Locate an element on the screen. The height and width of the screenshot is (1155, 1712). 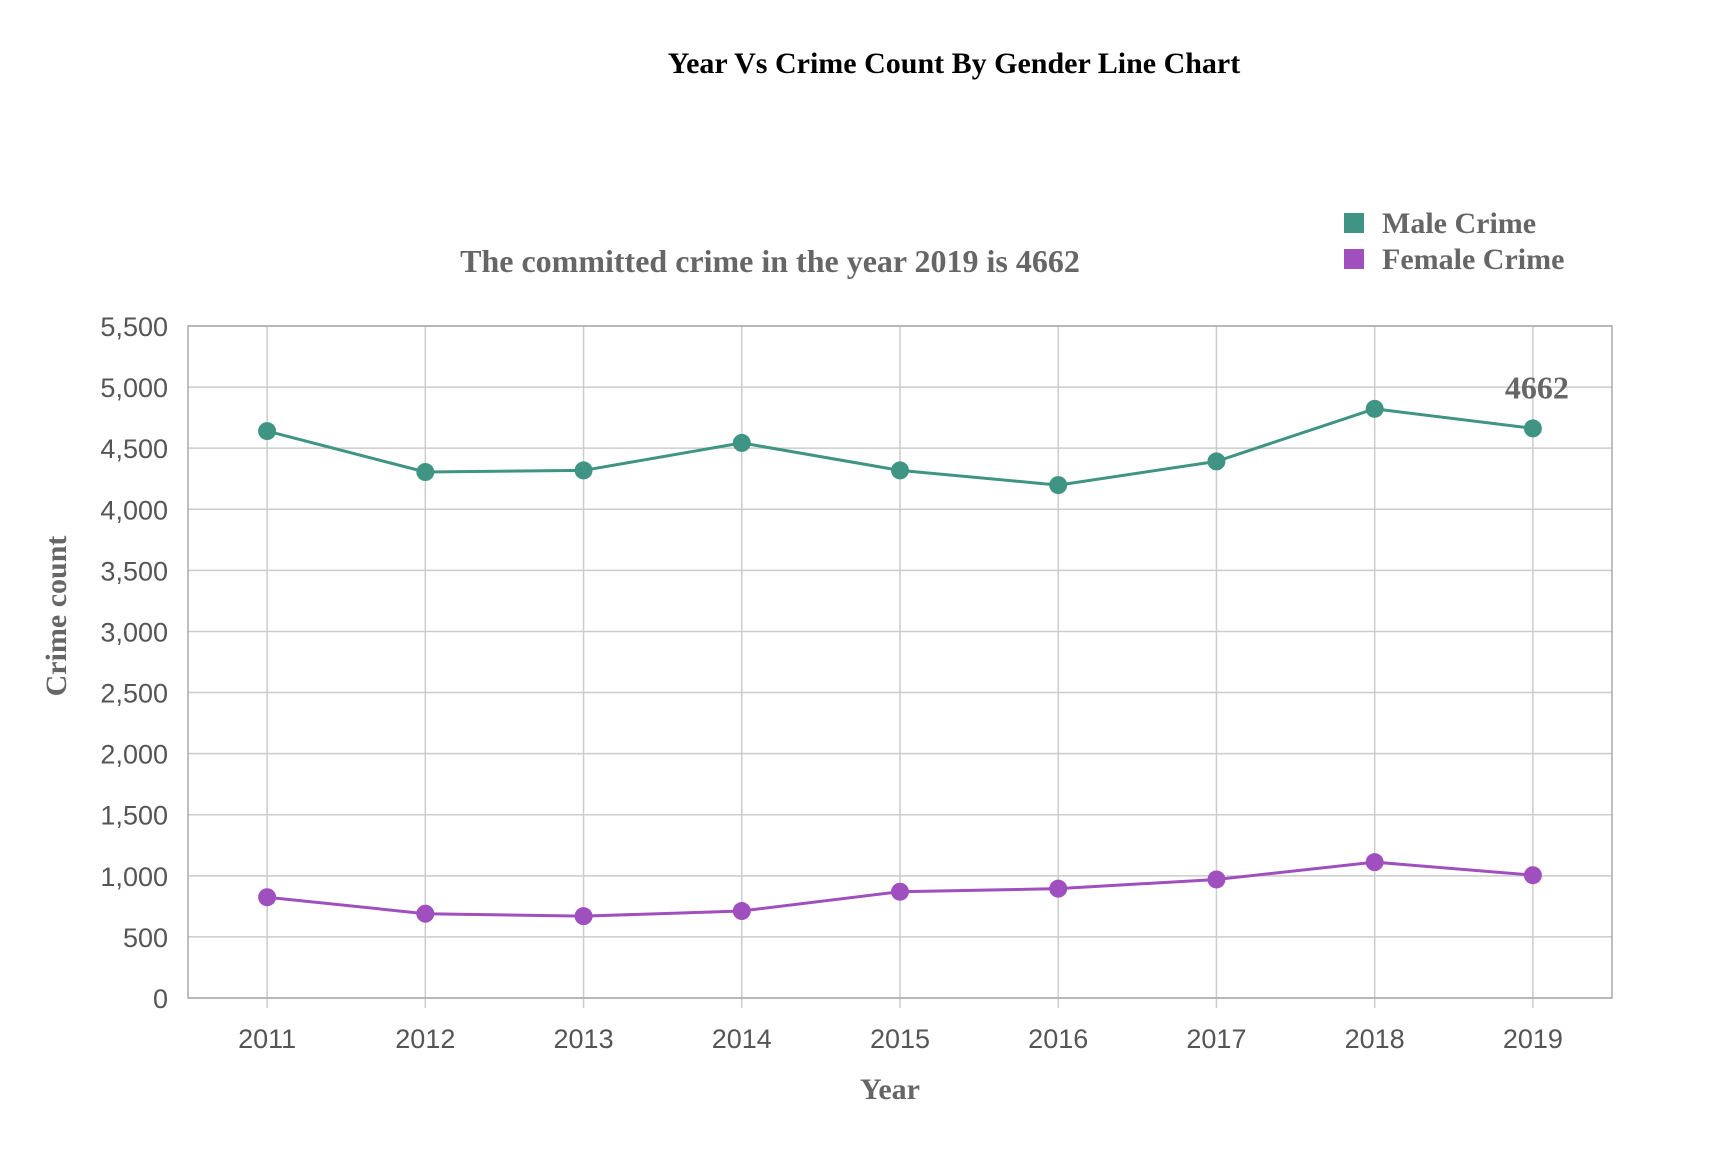
x-axis-label: Year is located at coordinates (890, 1089).